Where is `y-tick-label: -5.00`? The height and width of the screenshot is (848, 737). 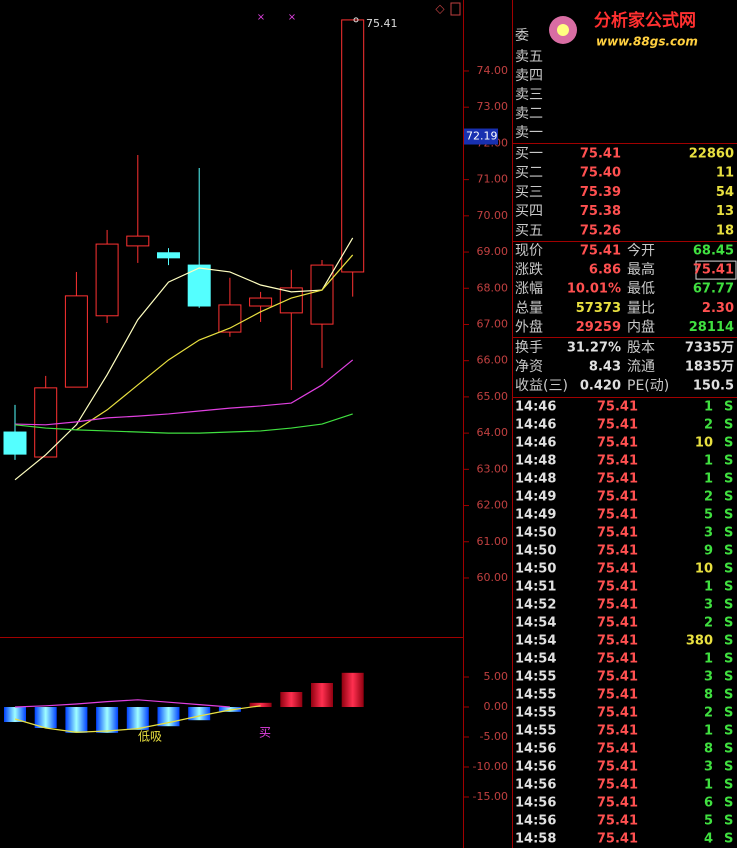
y-tick-label: -5.00 is located at coordinates (494, 736).